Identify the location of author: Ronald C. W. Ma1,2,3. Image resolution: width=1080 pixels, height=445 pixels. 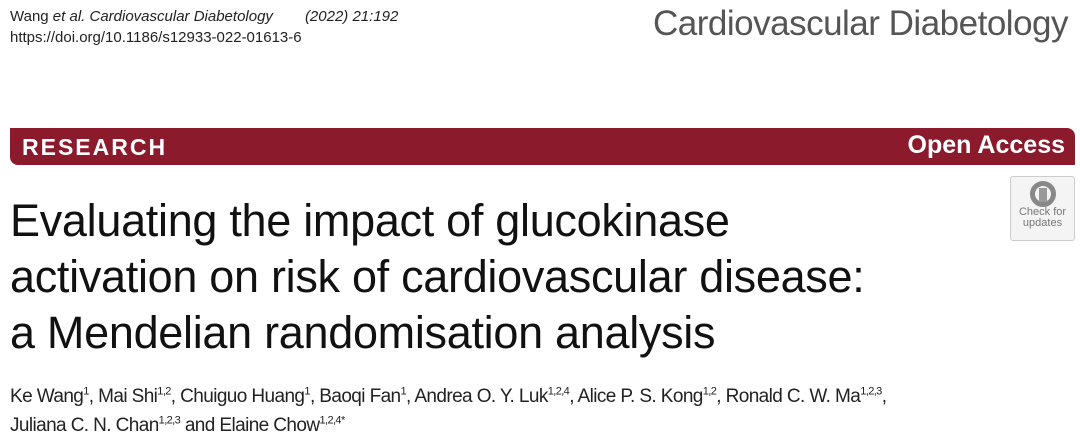
(804, 396).